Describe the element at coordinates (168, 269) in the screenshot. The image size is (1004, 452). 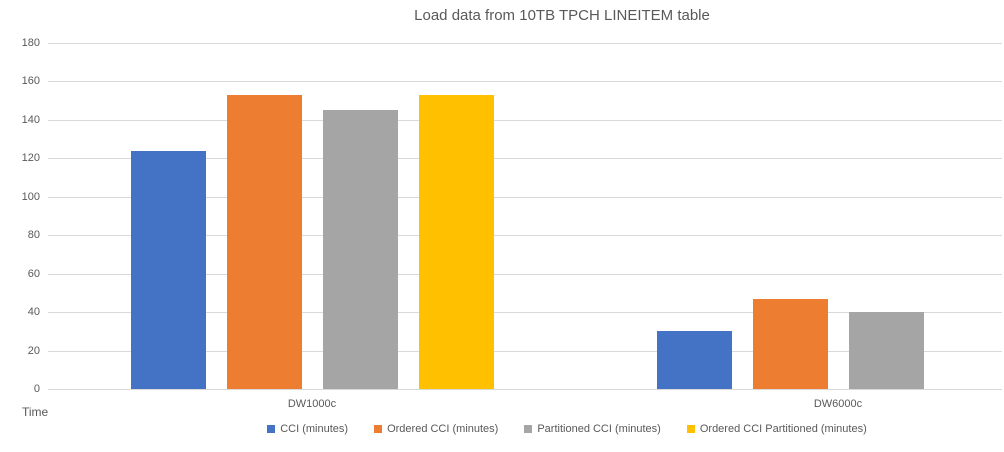
I see `bar-cci-minutes-dw1000c` at that location.